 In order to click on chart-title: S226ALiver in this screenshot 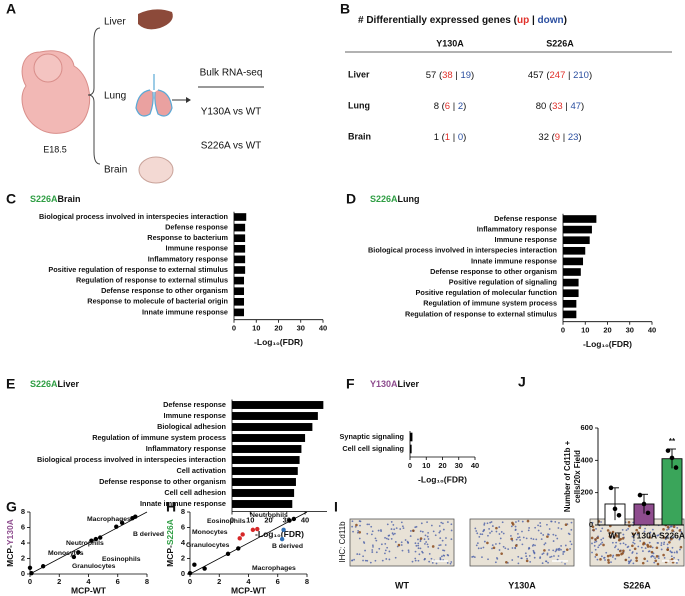, I will do `click(55, 384)`.